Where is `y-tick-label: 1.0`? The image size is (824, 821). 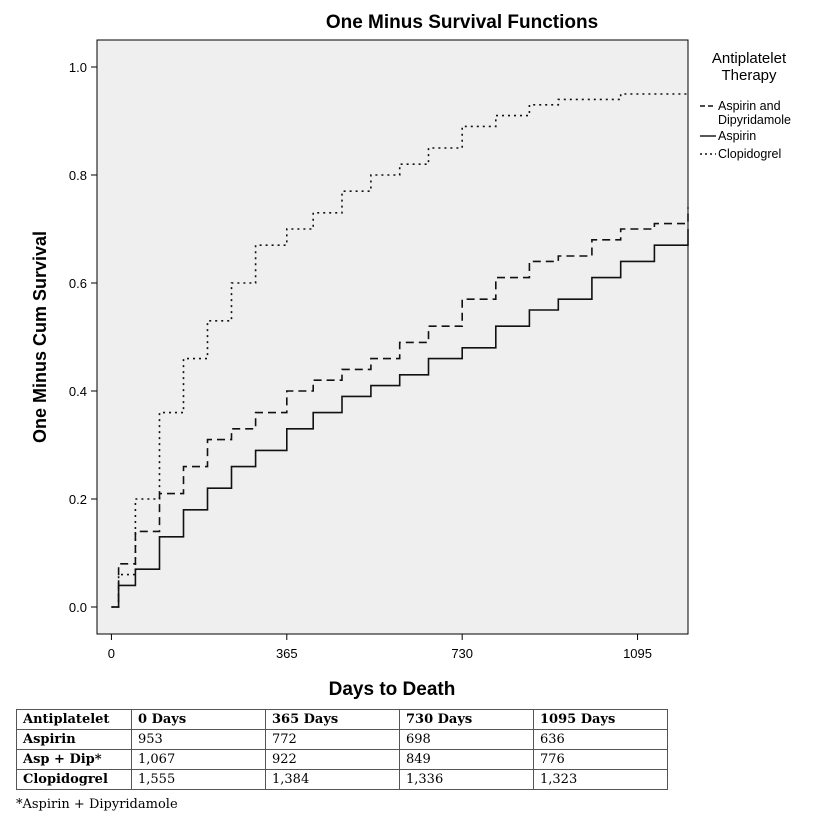 y-tick-label: 1.0 is located at coordinates (78, 67).